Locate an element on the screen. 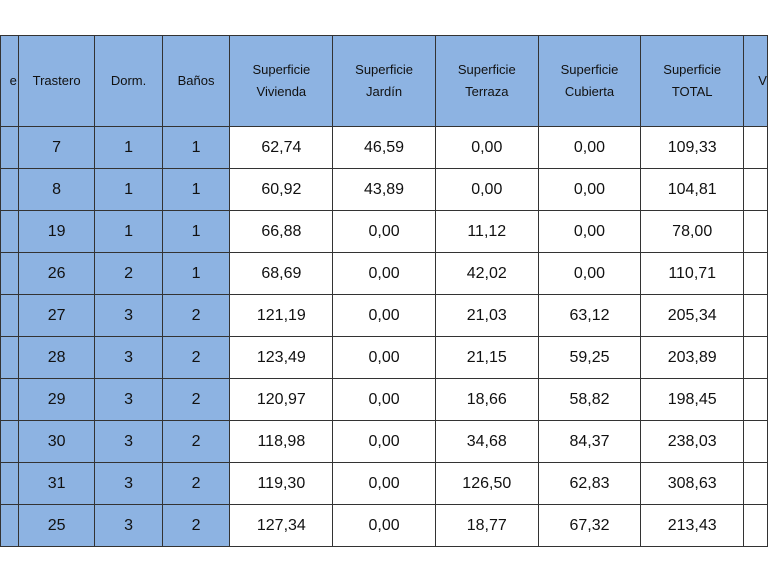 The image size is (768, 576). cell: 62,83 is located at coordinates (589, 483).